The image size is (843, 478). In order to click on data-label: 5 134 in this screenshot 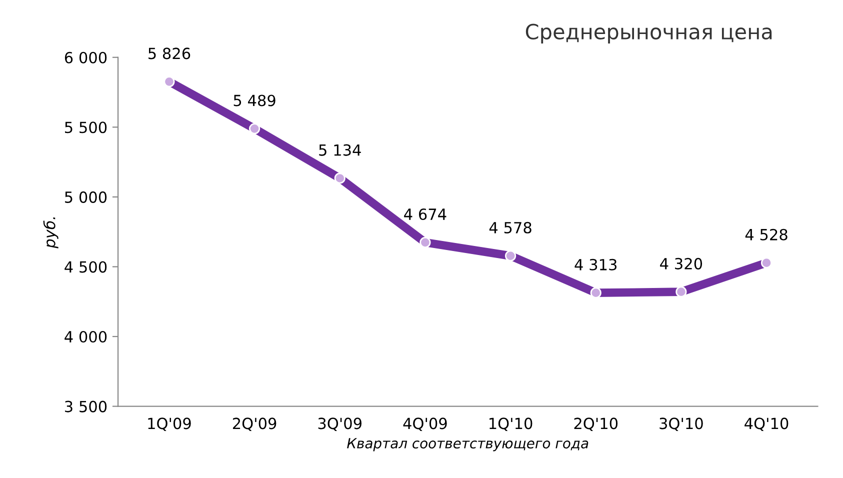, I will do `click(340, 150)`.